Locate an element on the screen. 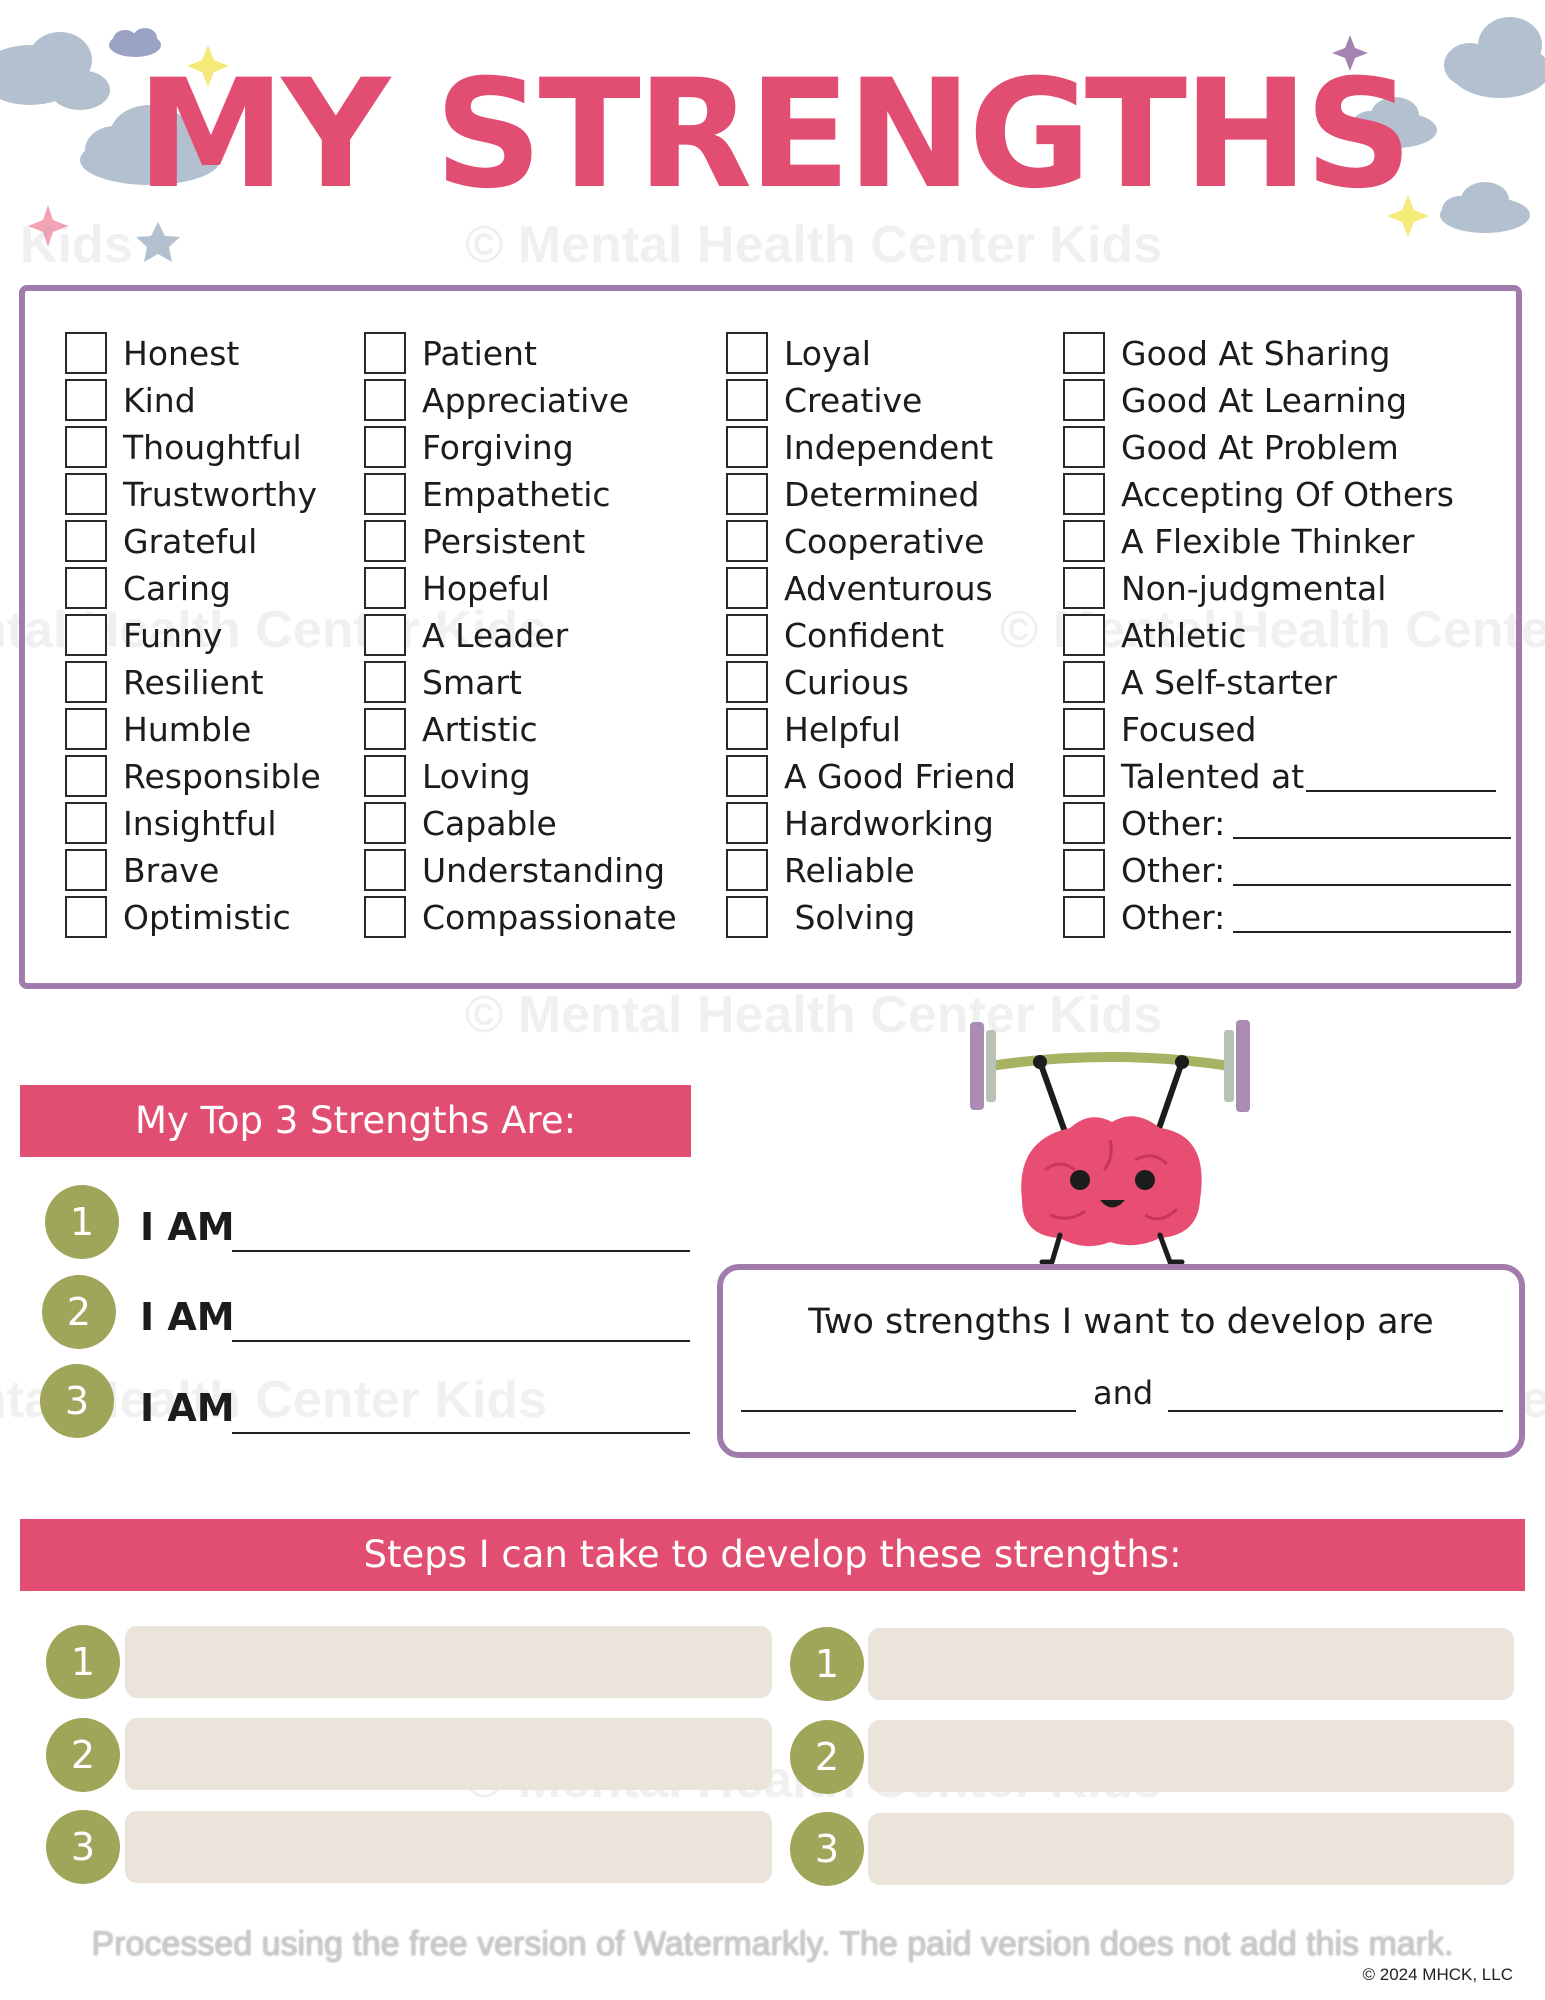 This screenshot has height=2000, width=1545. develop-prompt: Two strengths I want to develop are is located at coordinates (1121, 1322).